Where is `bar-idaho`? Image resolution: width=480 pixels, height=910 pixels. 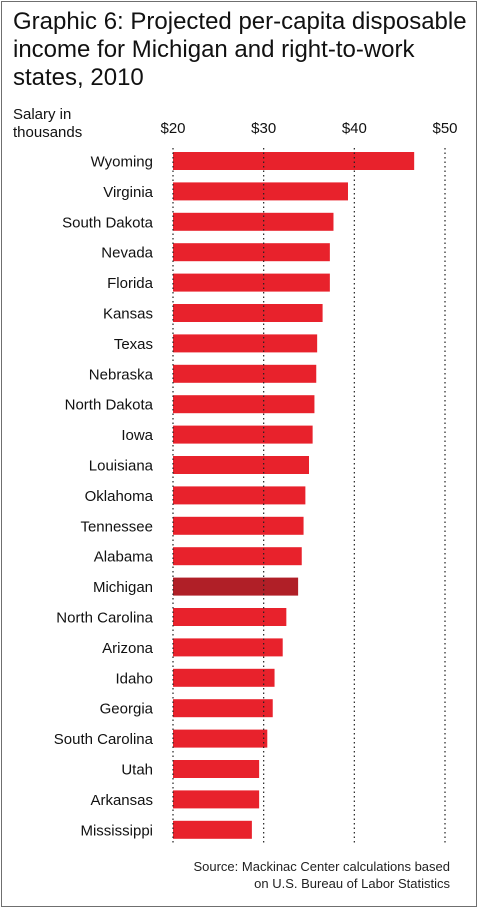 bar-idaho is located at coordinates (224, 677).